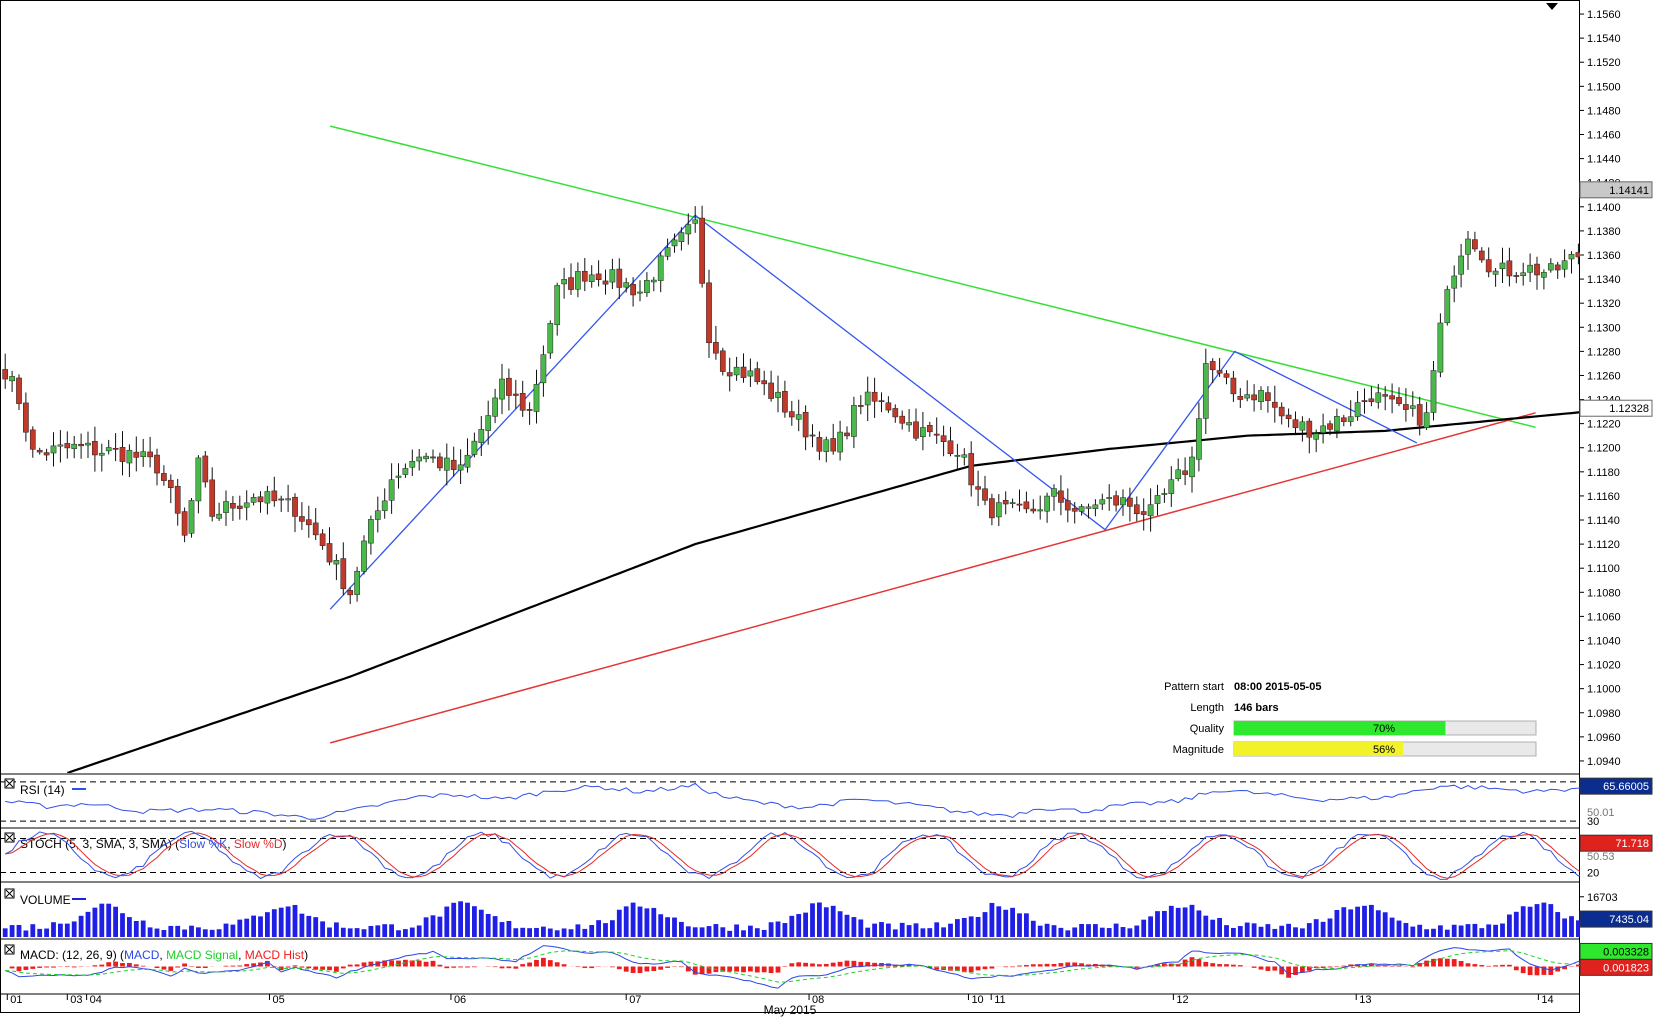 This screenshot has width=1655, height=1017. What do you see at coordinates (76, 1000) in the screenshot?
I see `x-tick-label: 03` at bounding box center [76, 1000].